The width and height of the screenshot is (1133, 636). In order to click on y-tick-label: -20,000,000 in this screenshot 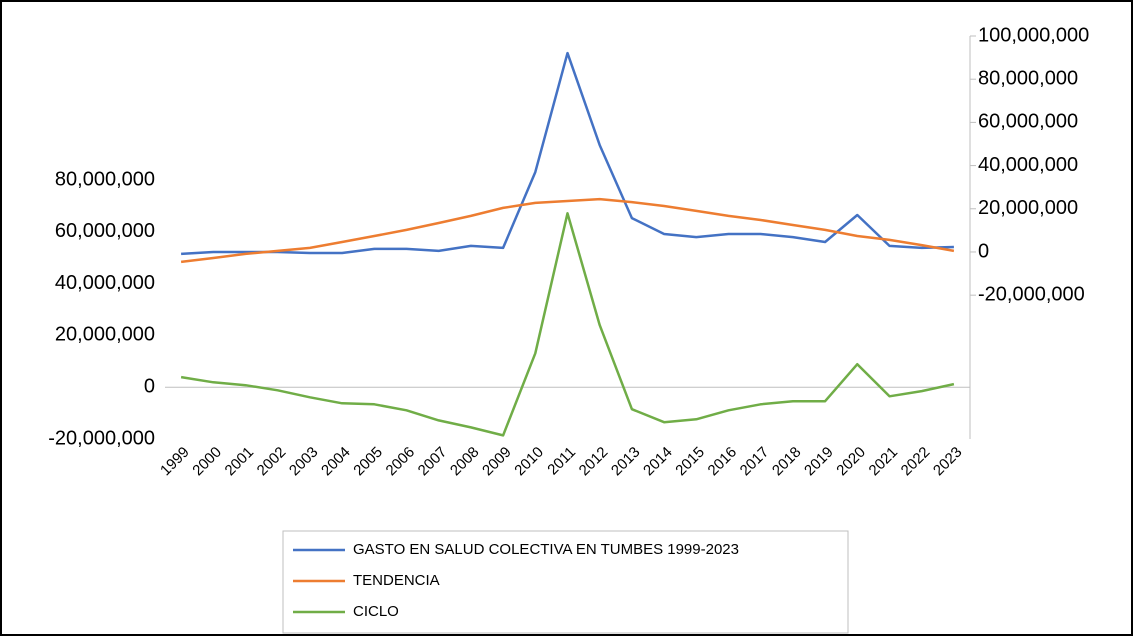, I will do `click(101, 438)`.